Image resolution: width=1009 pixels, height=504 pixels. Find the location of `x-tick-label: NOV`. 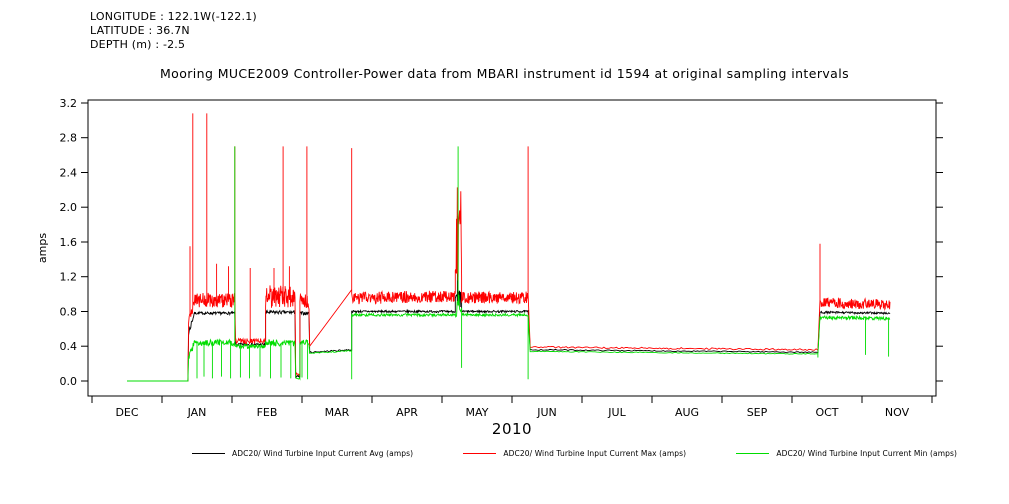

x-tick-label: NOV is located at coordinates (897, 412).